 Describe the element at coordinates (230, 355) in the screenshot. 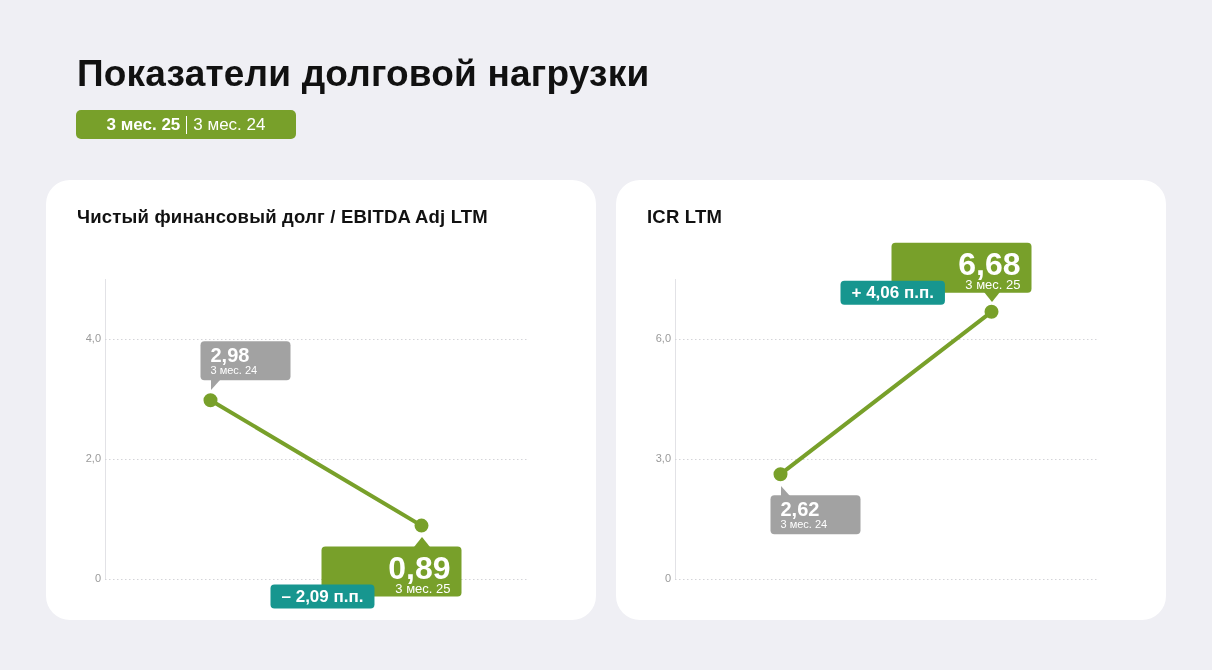

I see `data-label: 2,98` at that location.